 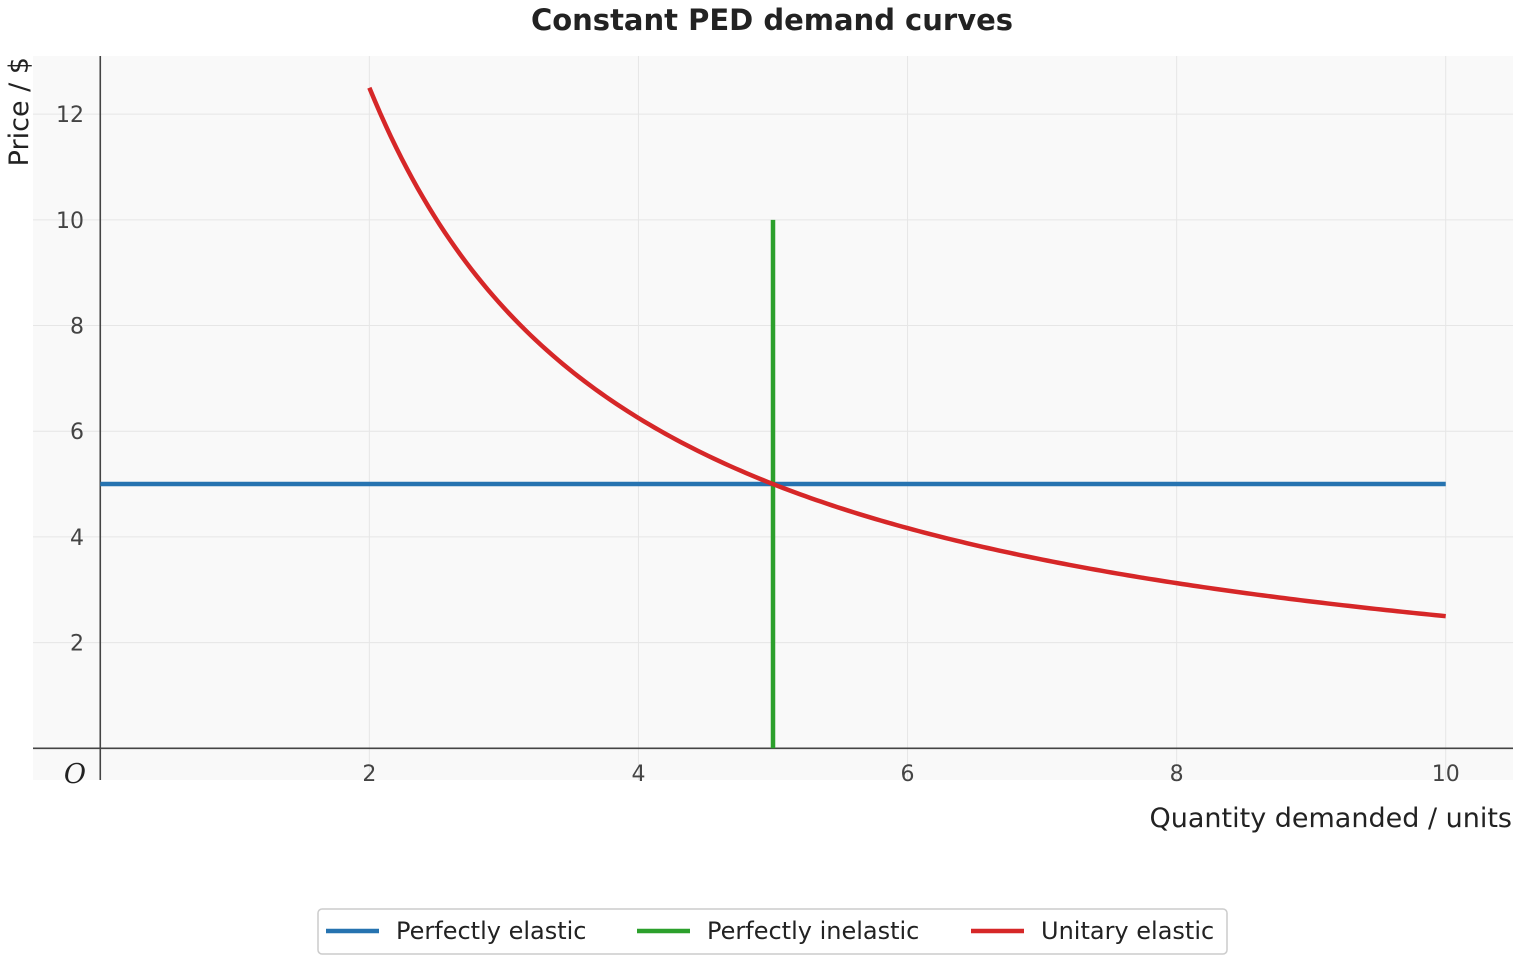 I want to click on legend-label: Perfectly elastic, so click(x=491, y=931).